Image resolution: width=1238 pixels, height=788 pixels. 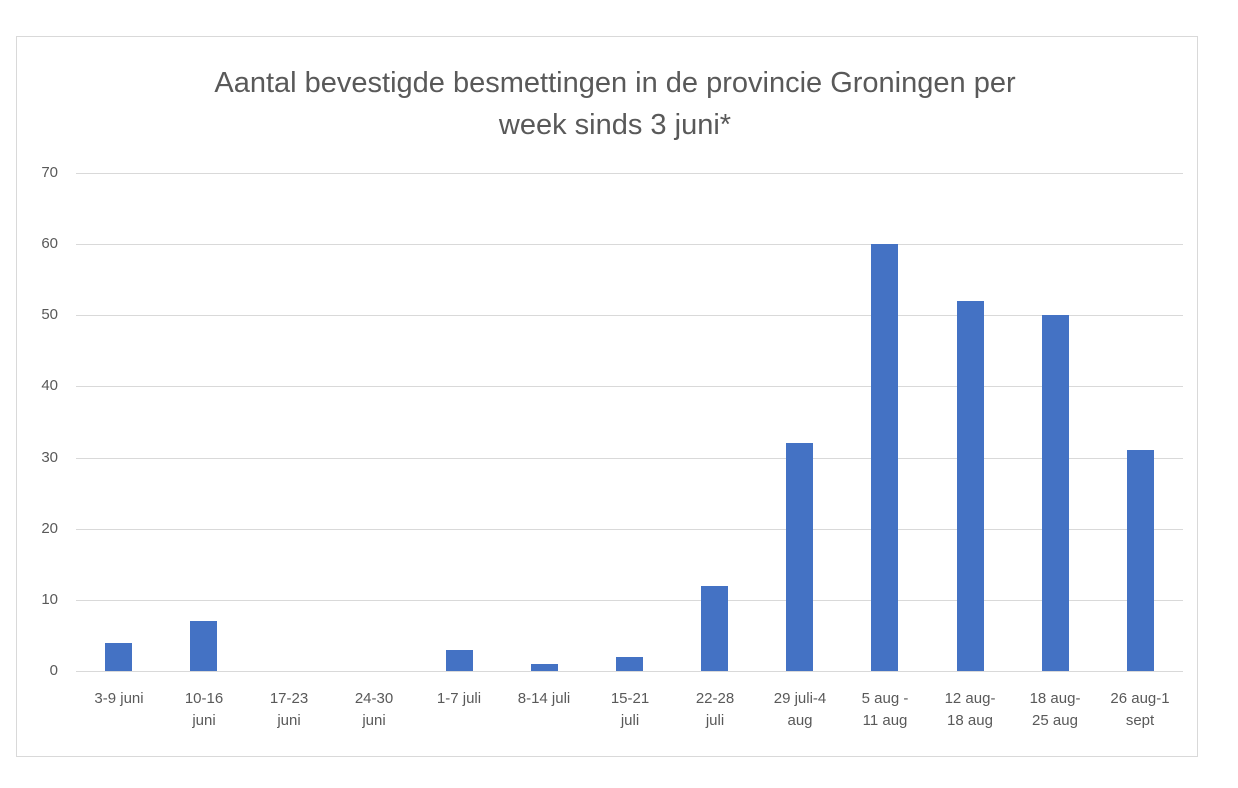 I want to click on x-tick-label: 5 aug -11 aug, so click(x=885, y=709).